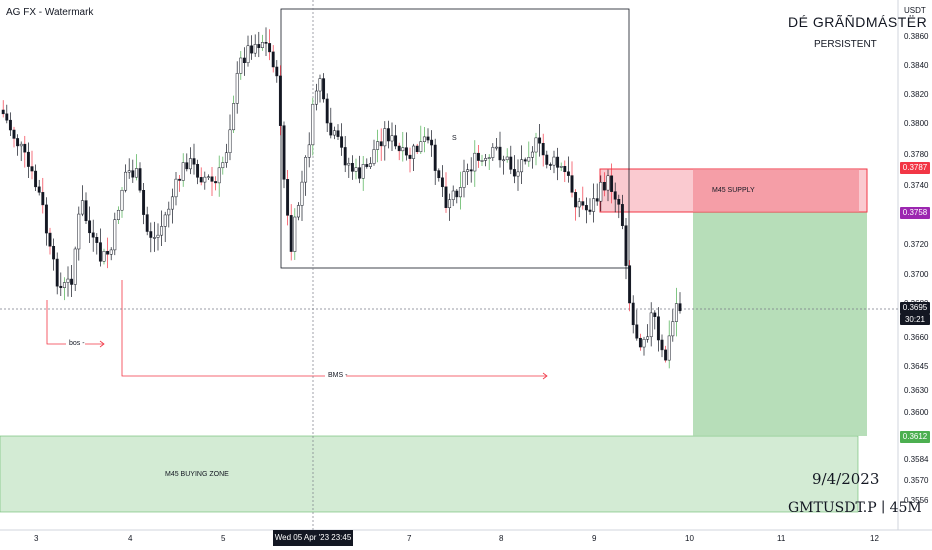  What do you see at coordinates (915, 10) in the screenshot?
I see `price-axis-unit: USDT` at bounding box center [915, 10].